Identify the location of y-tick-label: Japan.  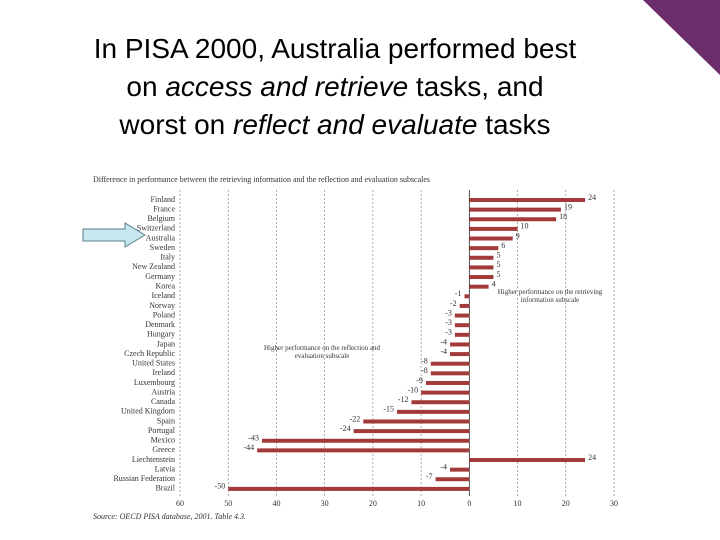
(166, 343).